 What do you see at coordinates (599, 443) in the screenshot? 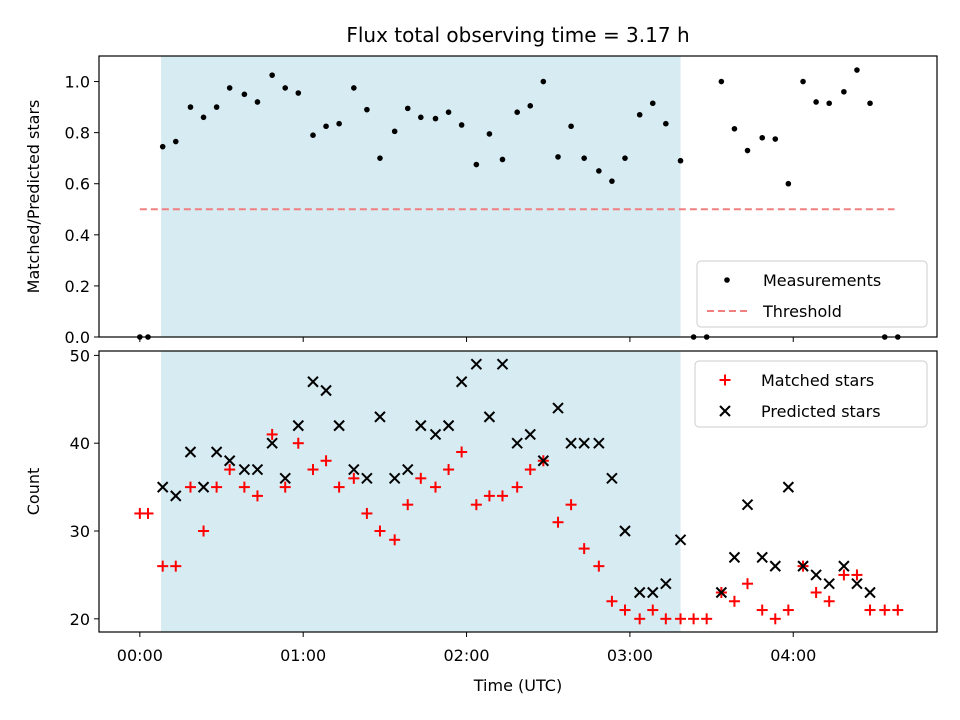
I see `panel-bottom-point-1-32-b` at bounding box center [599, 443].